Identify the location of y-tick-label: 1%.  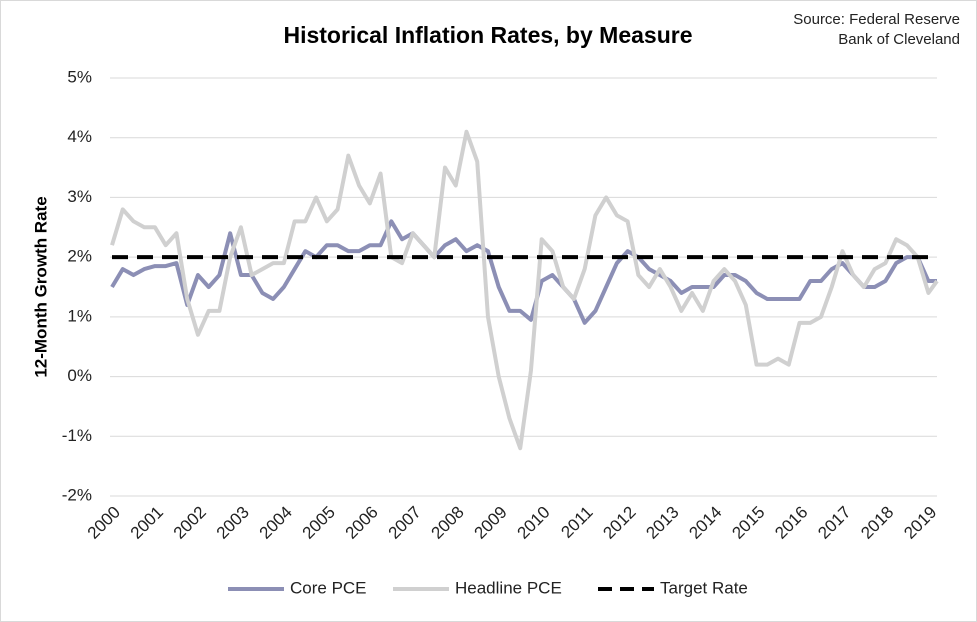
(79, 315).